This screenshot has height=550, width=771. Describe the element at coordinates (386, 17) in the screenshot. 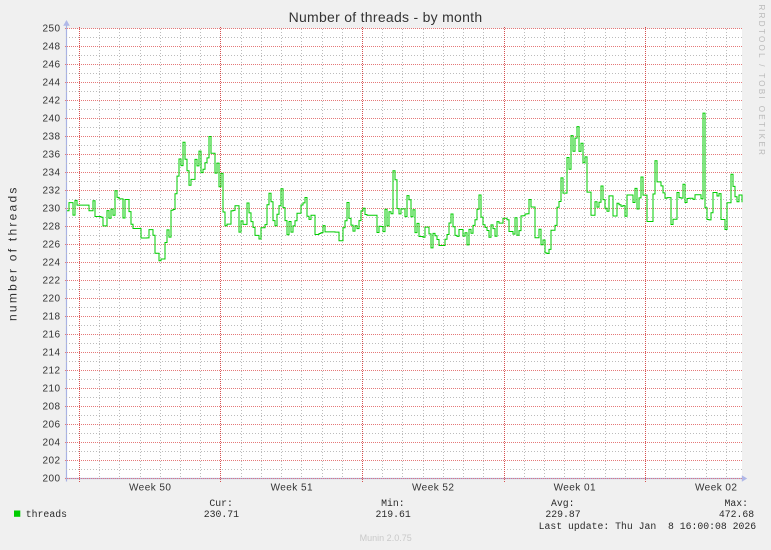

I see `svg-text: Number of threads - by month` at that location.